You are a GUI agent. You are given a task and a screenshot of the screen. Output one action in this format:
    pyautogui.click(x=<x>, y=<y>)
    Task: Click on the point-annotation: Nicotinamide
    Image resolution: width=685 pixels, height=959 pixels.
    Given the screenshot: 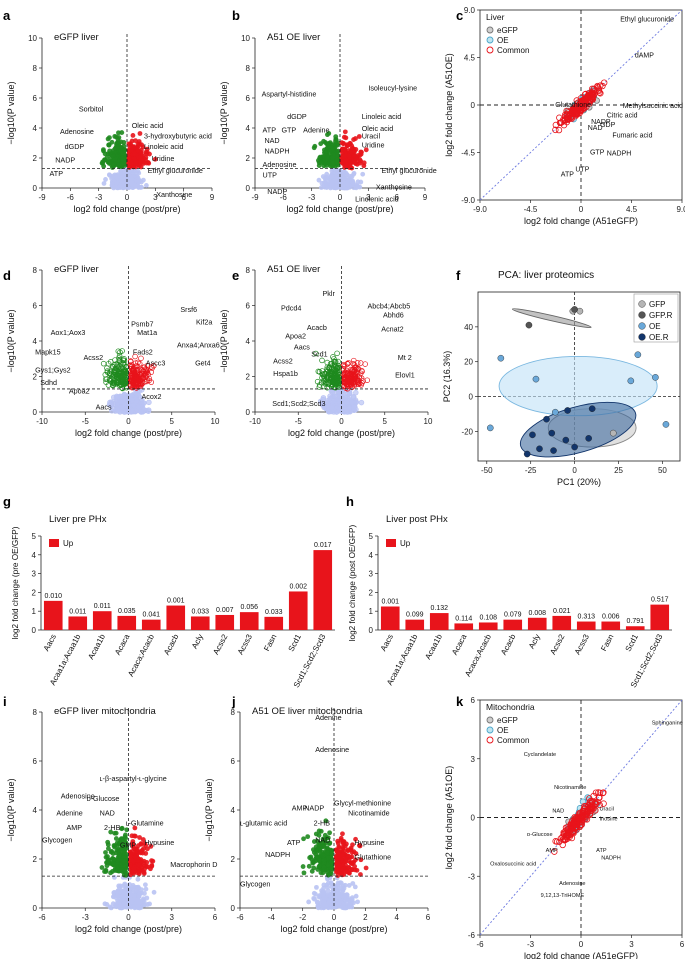 What is the action you would take?
    pyautogui.click(x=369, y=812)
    